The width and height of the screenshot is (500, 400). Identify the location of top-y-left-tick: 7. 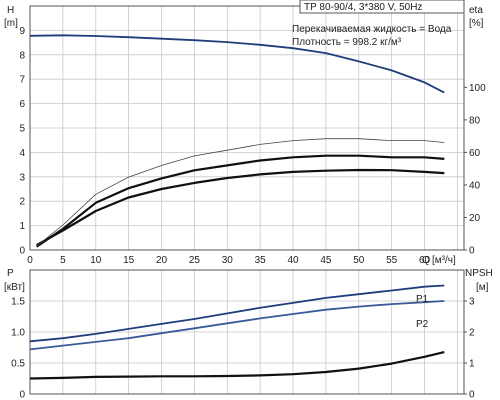
(22, 80).